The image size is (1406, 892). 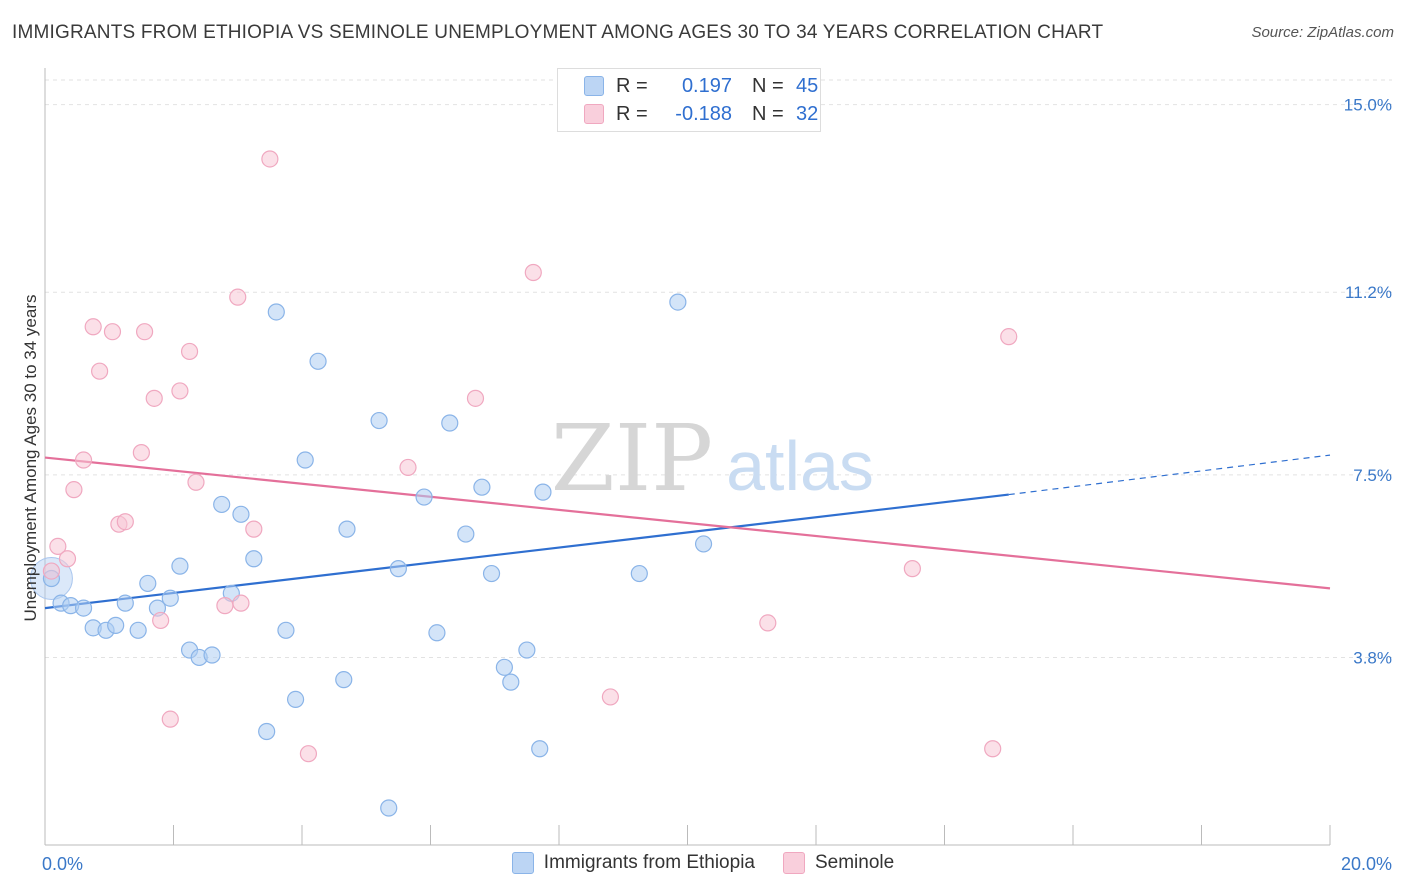 I want to click on legend-label-ethiopia: Immigrants from Ethiopia, so click(x=649, y=862).